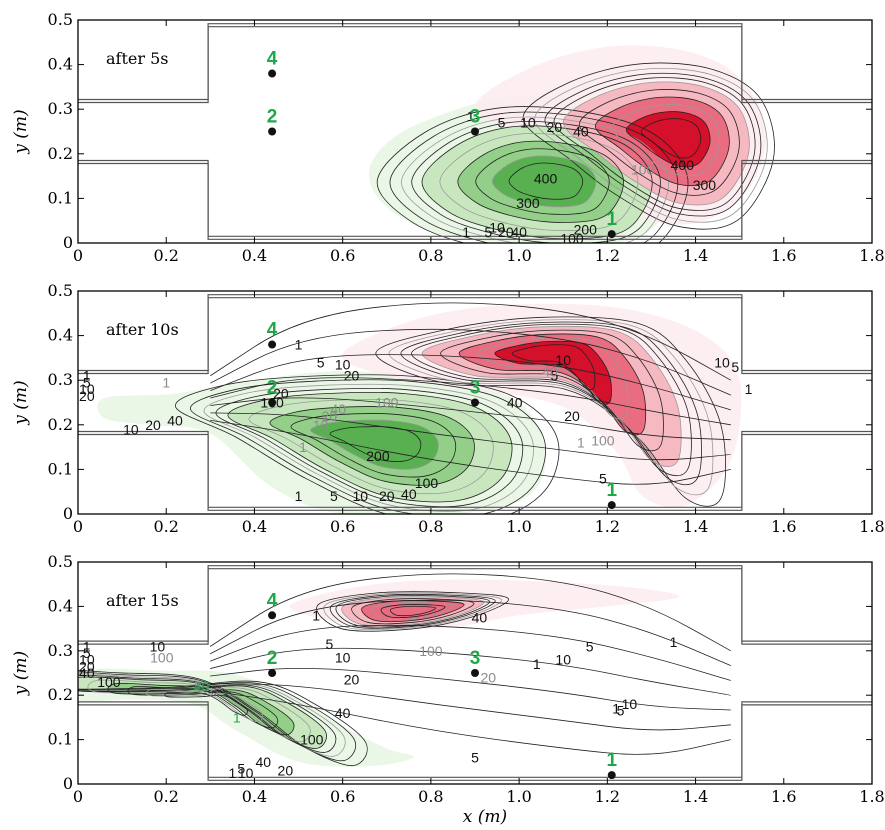  What do you see at coordinates (21, 131) in the screenshot?
I see `y-axis-label: y (m)` at bounding box center [21, 131].